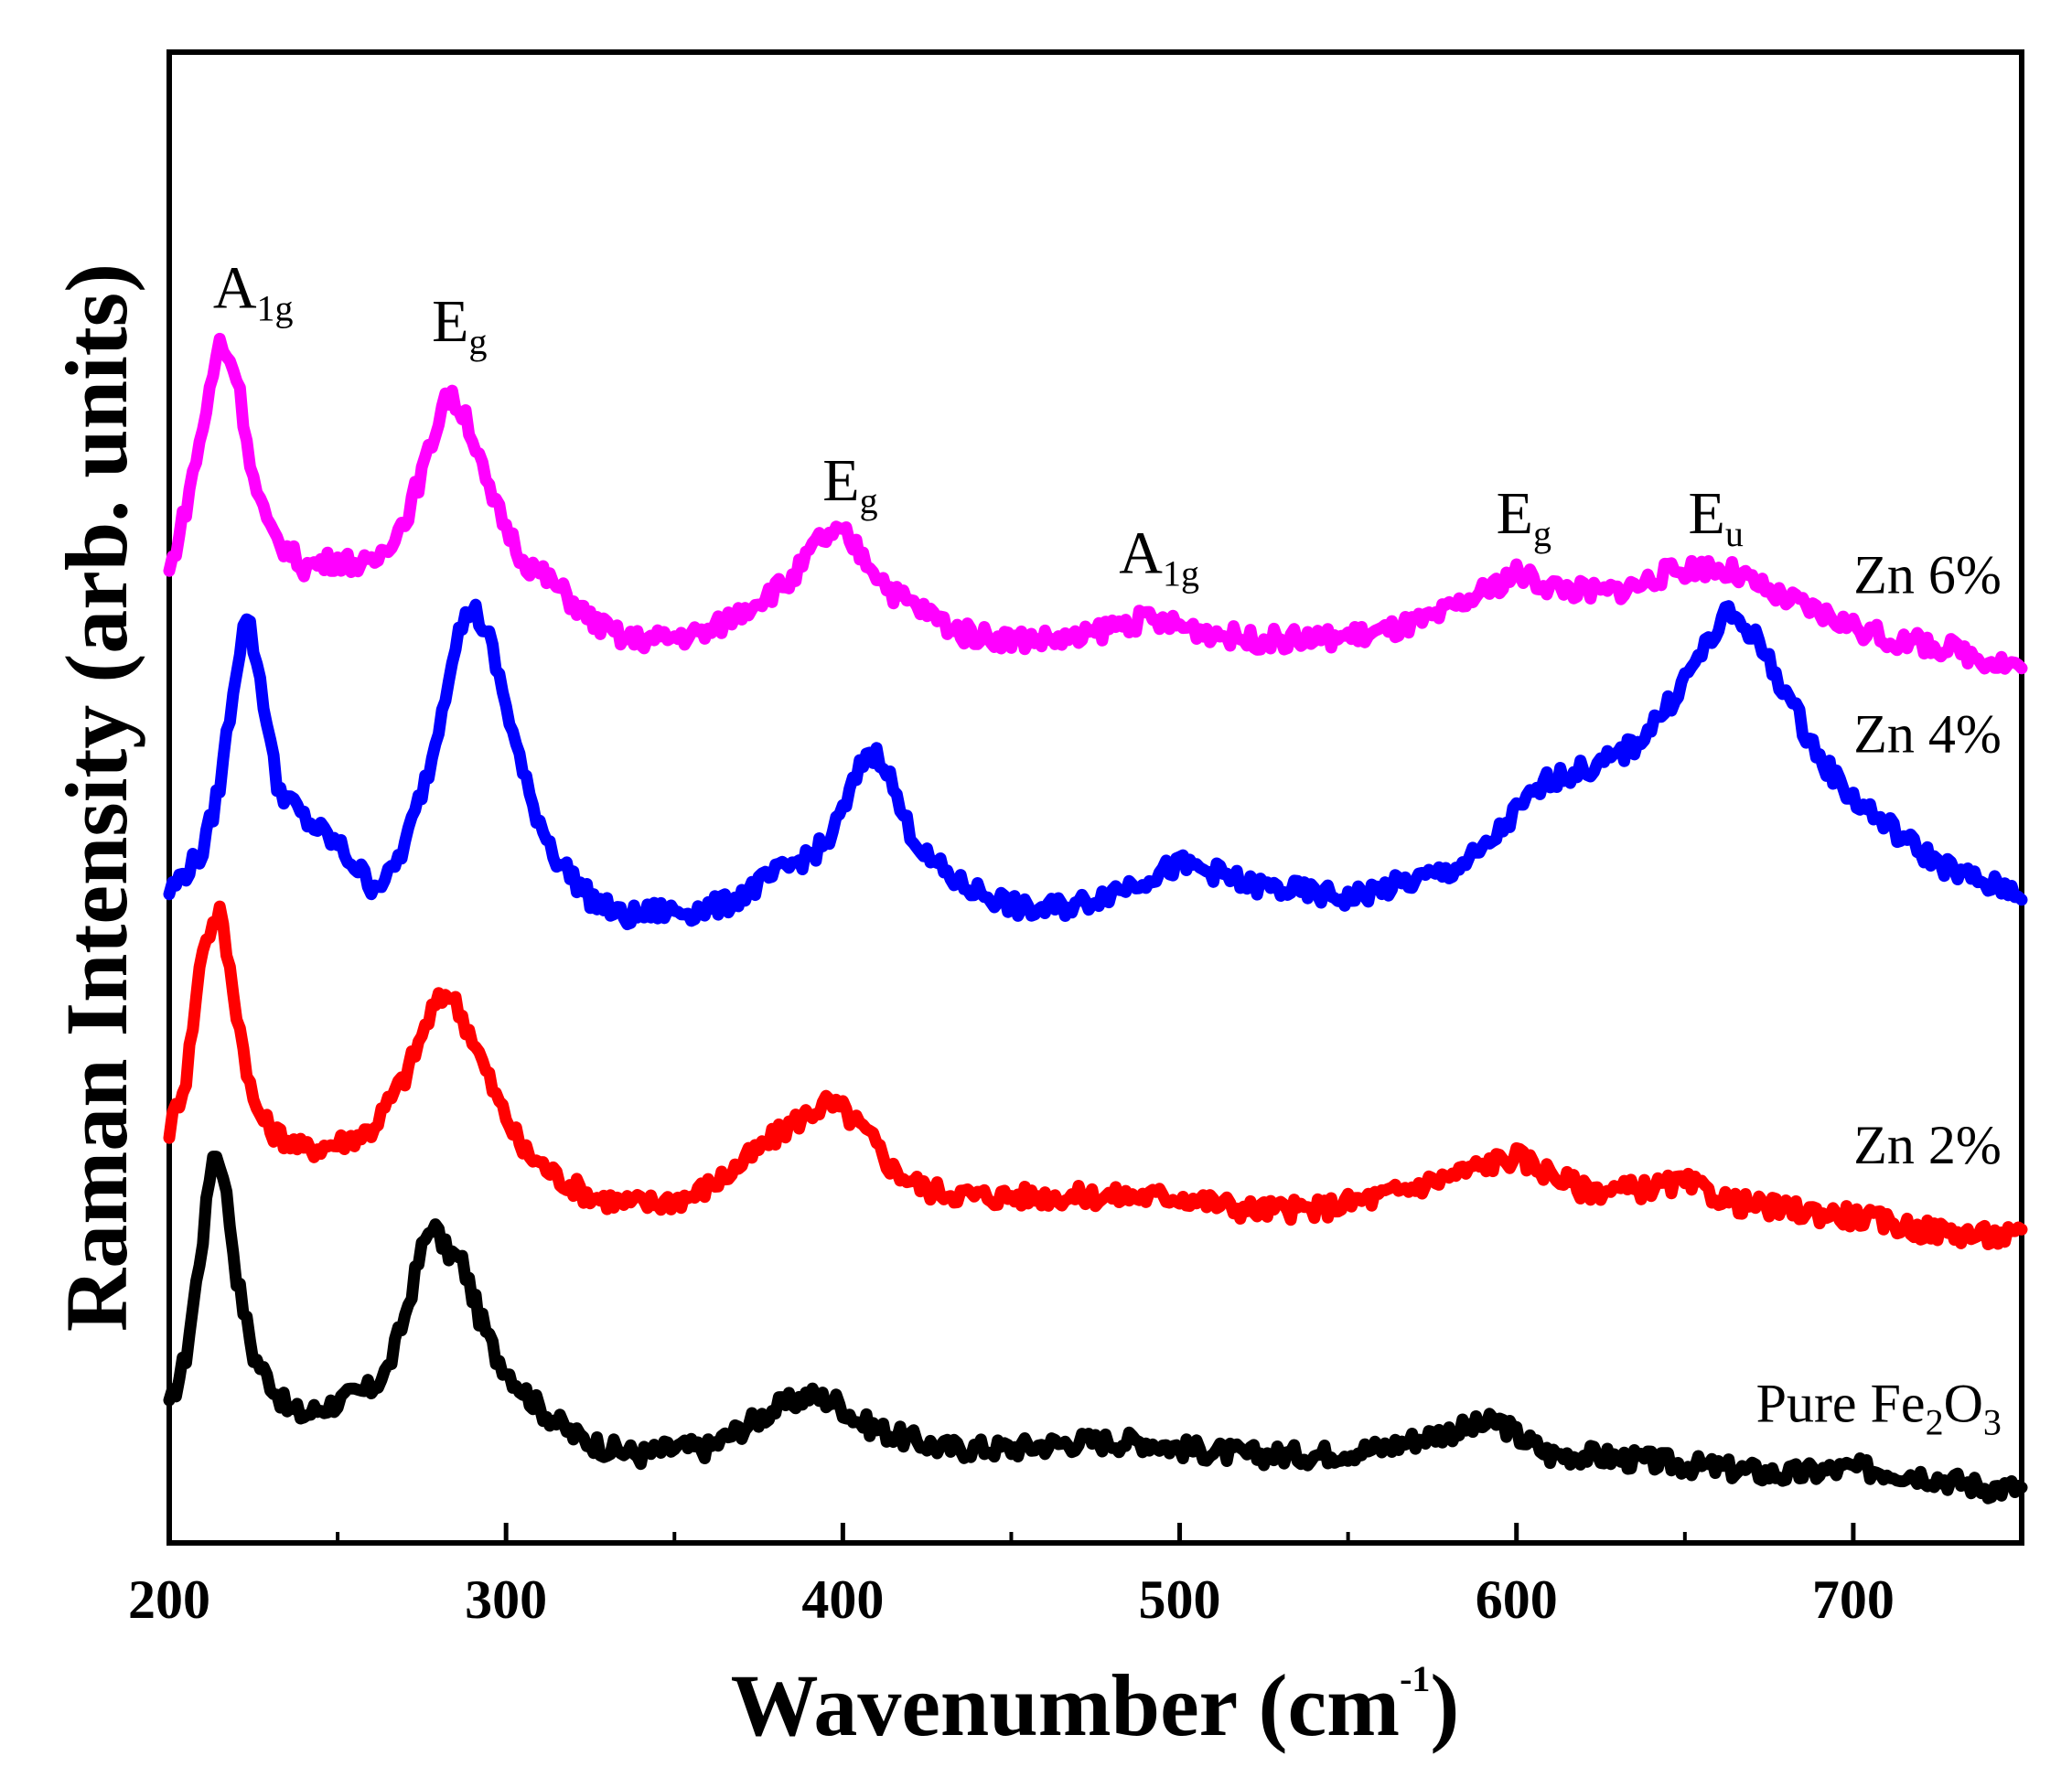 Image resolution: width=2072 pixels, height=1767 pixels. I want to click on x-axis-label-main: Wavenumber (cm, so click(1065, 1705).